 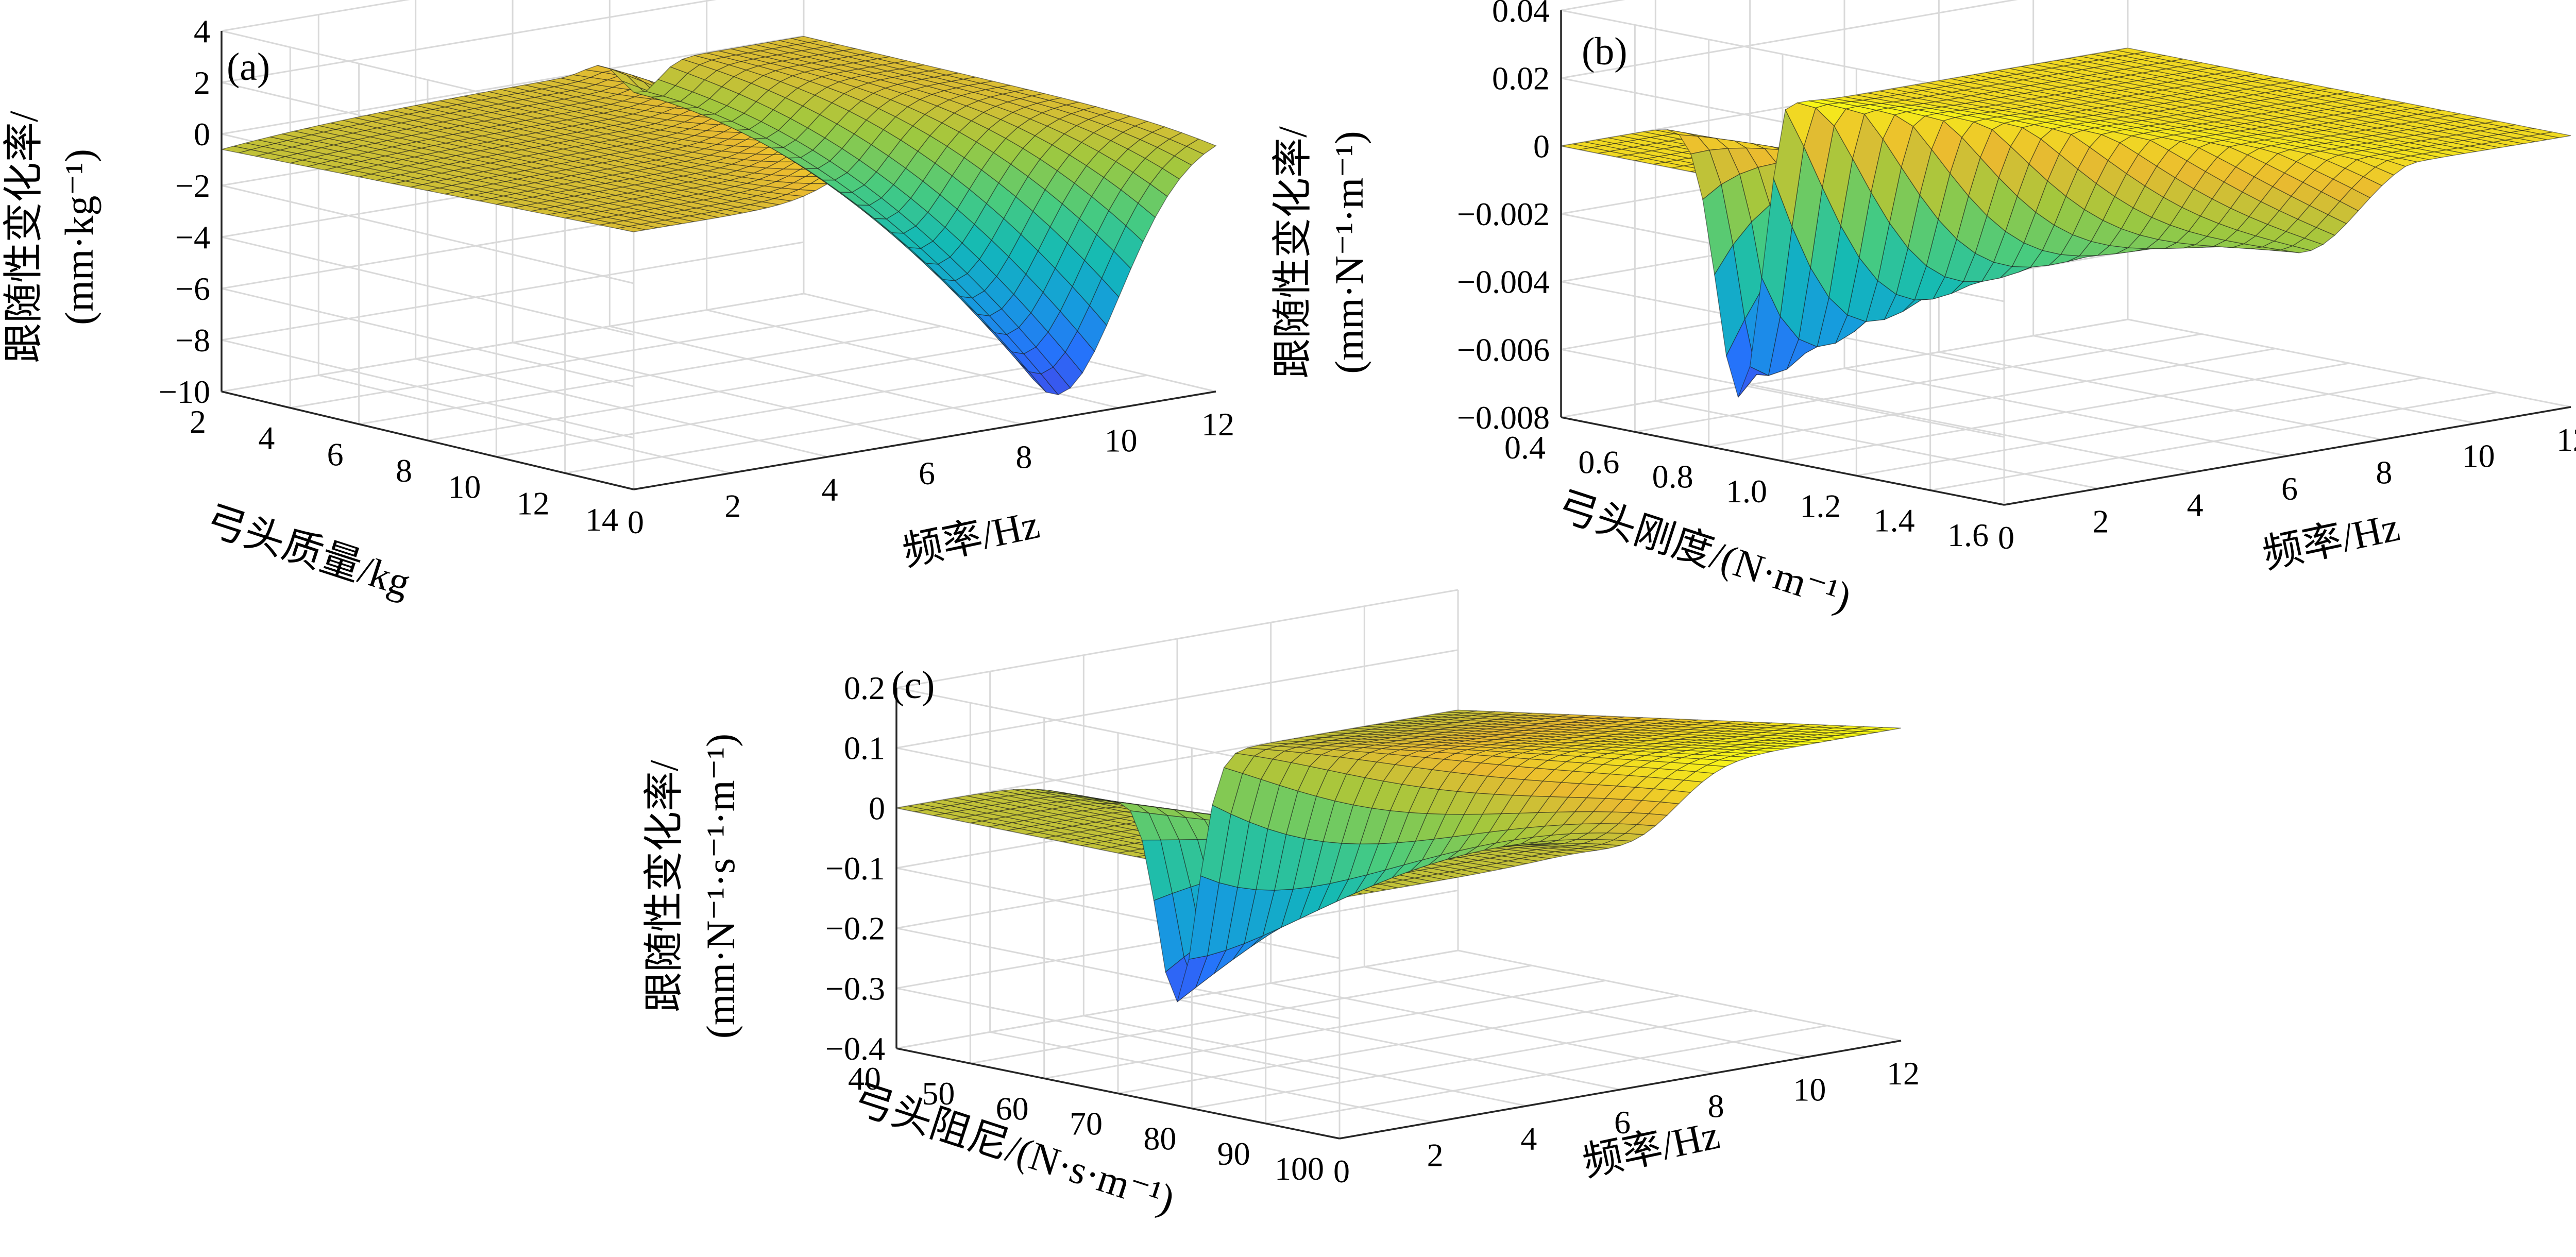 What do you see at coordinates (1159, 1139) in the screenshot?
I see `y-tick-label: 80` at bounding box center [1159, 1139].